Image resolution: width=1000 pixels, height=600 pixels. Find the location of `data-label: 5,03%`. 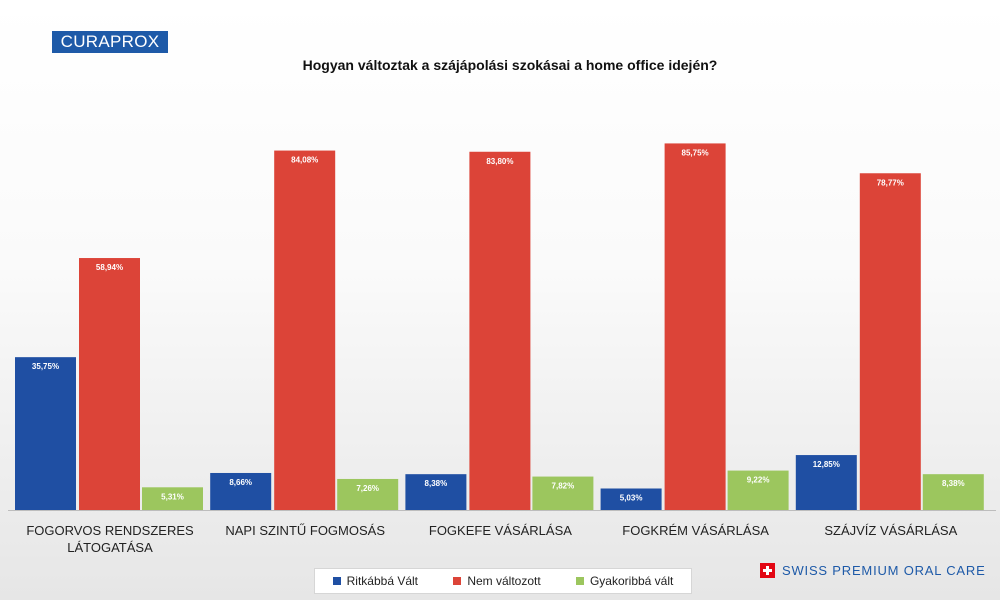

data-label: 5,03% is located at coordinates (631, 497).